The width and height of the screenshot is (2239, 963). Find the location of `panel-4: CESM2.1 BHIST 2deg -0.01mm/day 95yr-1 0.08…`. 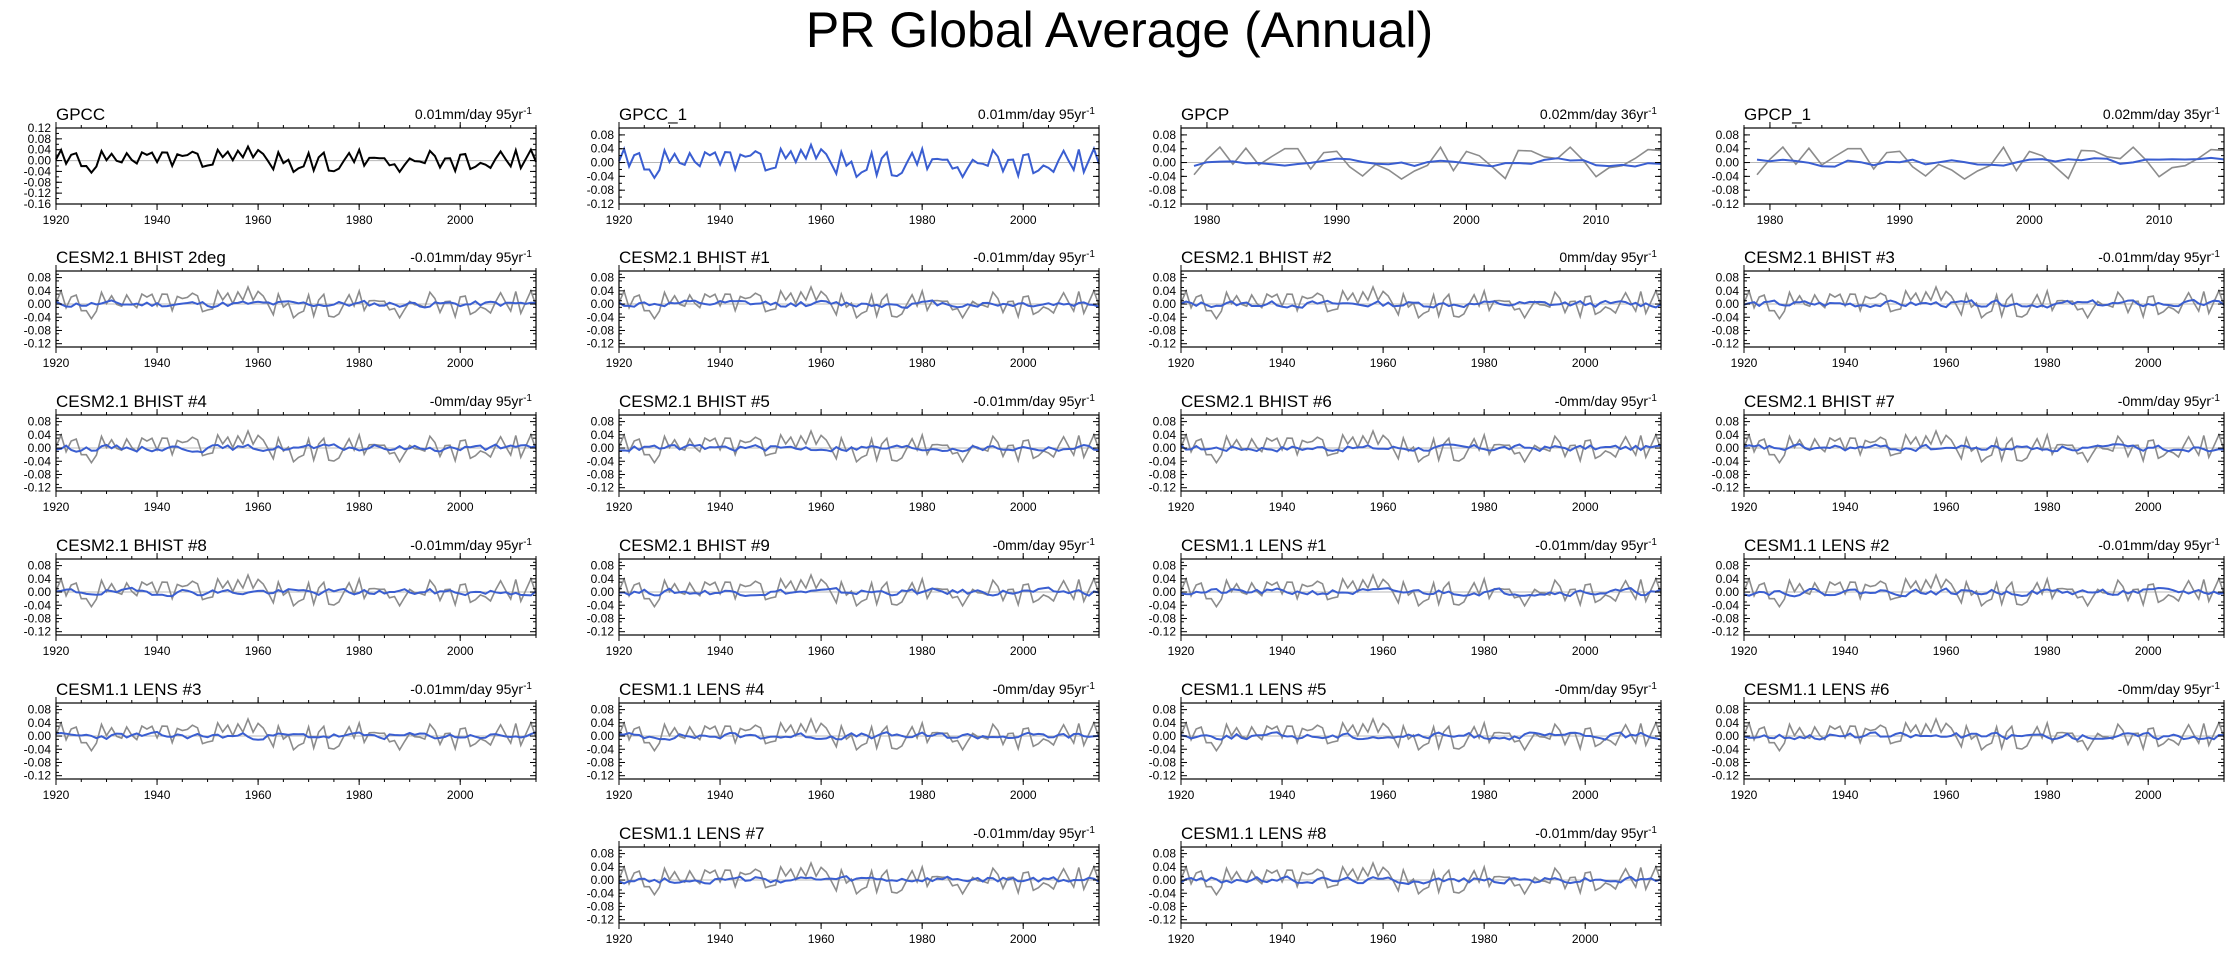

panel-4: CESM2.1 BHIST 2deg -0.01mm/day 95yr-1 0.08… is located at coordinates (280, 309).